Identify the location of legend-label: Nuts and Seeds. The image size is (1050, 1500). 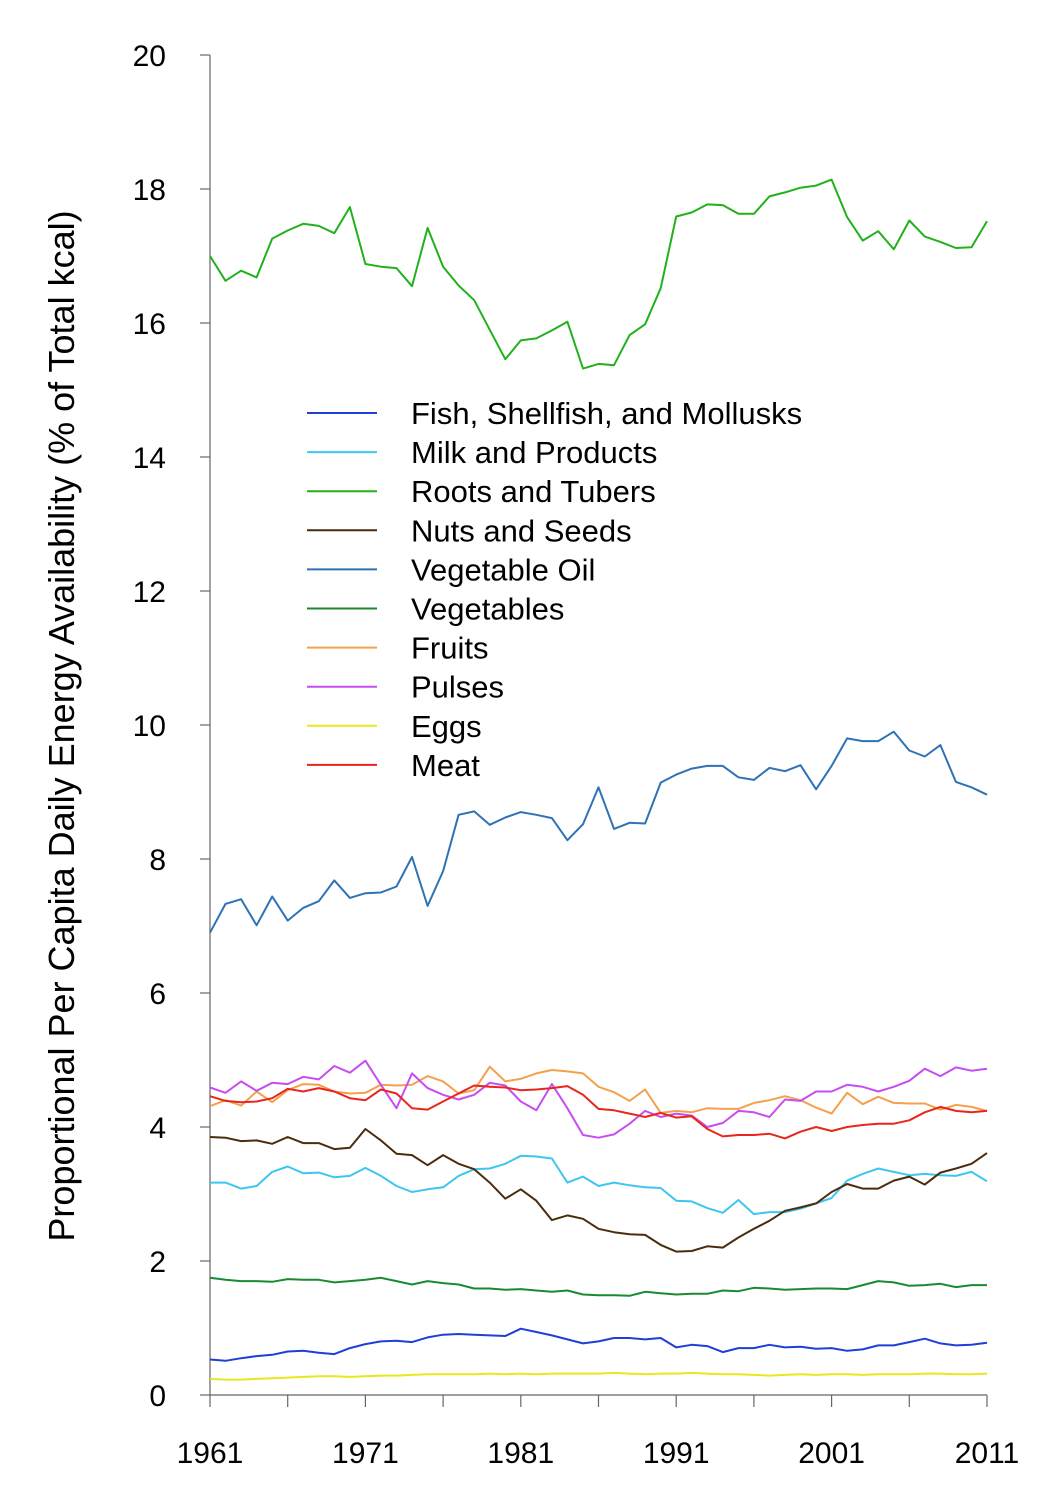
(521, 530).